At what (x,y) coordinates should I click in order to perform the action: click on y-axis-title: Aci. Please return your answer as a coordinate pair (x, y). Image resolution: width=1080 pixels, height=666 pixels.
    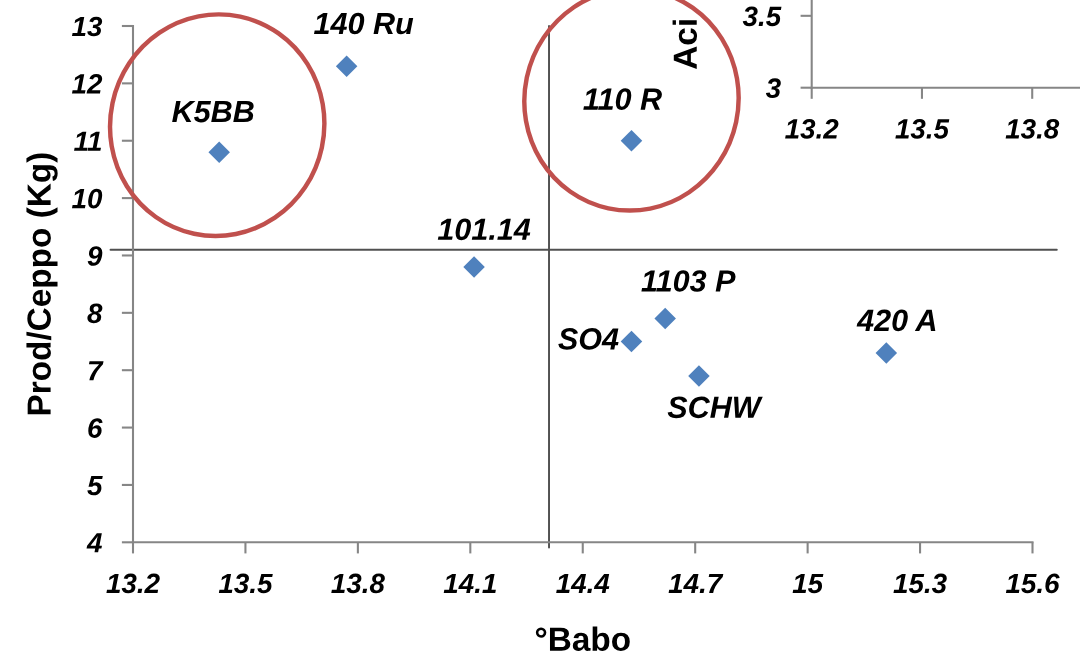
    Looking at the image, I should click on (685, 44).